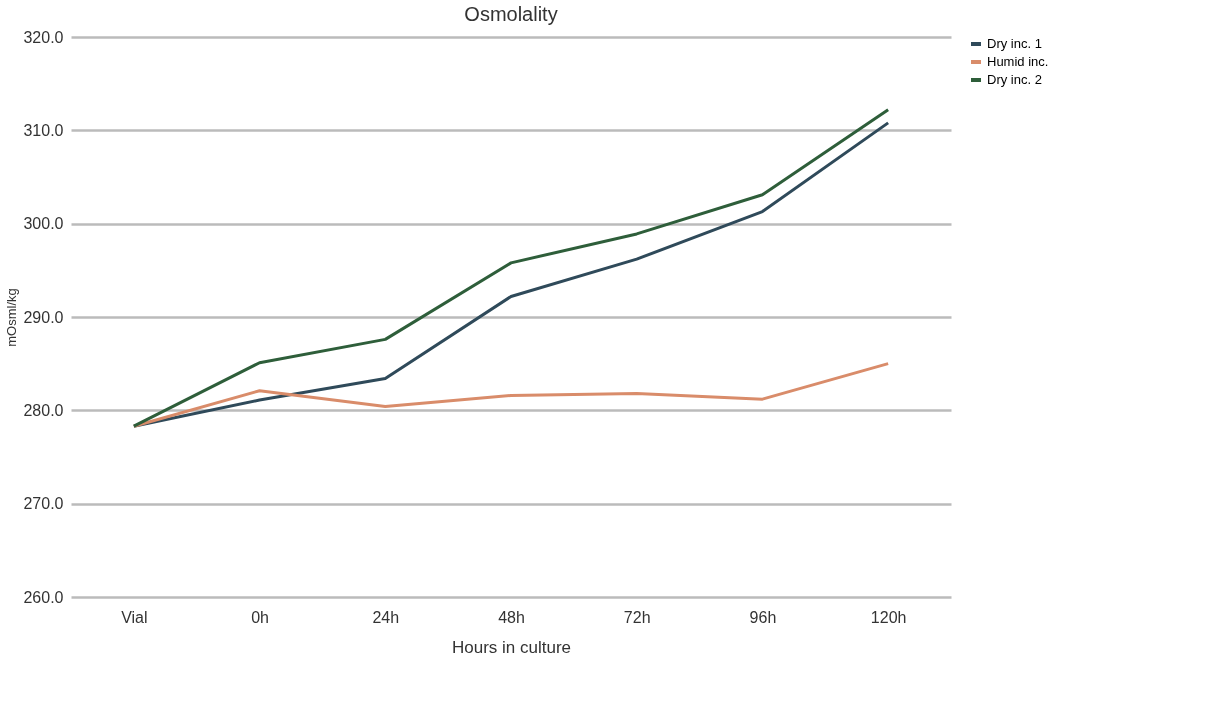  Describe the element at coordinates (637, 617) in the screenshot. I see `x-tick-label: 72h` at that location.